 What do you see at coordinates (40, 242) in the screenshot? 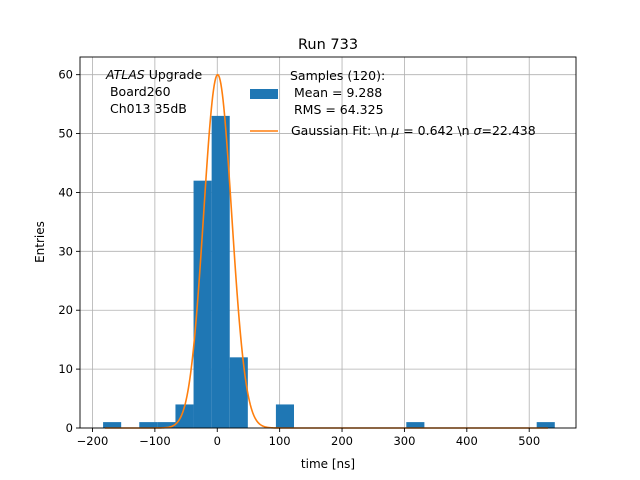
I see `y-axis-label: Entries` at bounding box center [40, 242].